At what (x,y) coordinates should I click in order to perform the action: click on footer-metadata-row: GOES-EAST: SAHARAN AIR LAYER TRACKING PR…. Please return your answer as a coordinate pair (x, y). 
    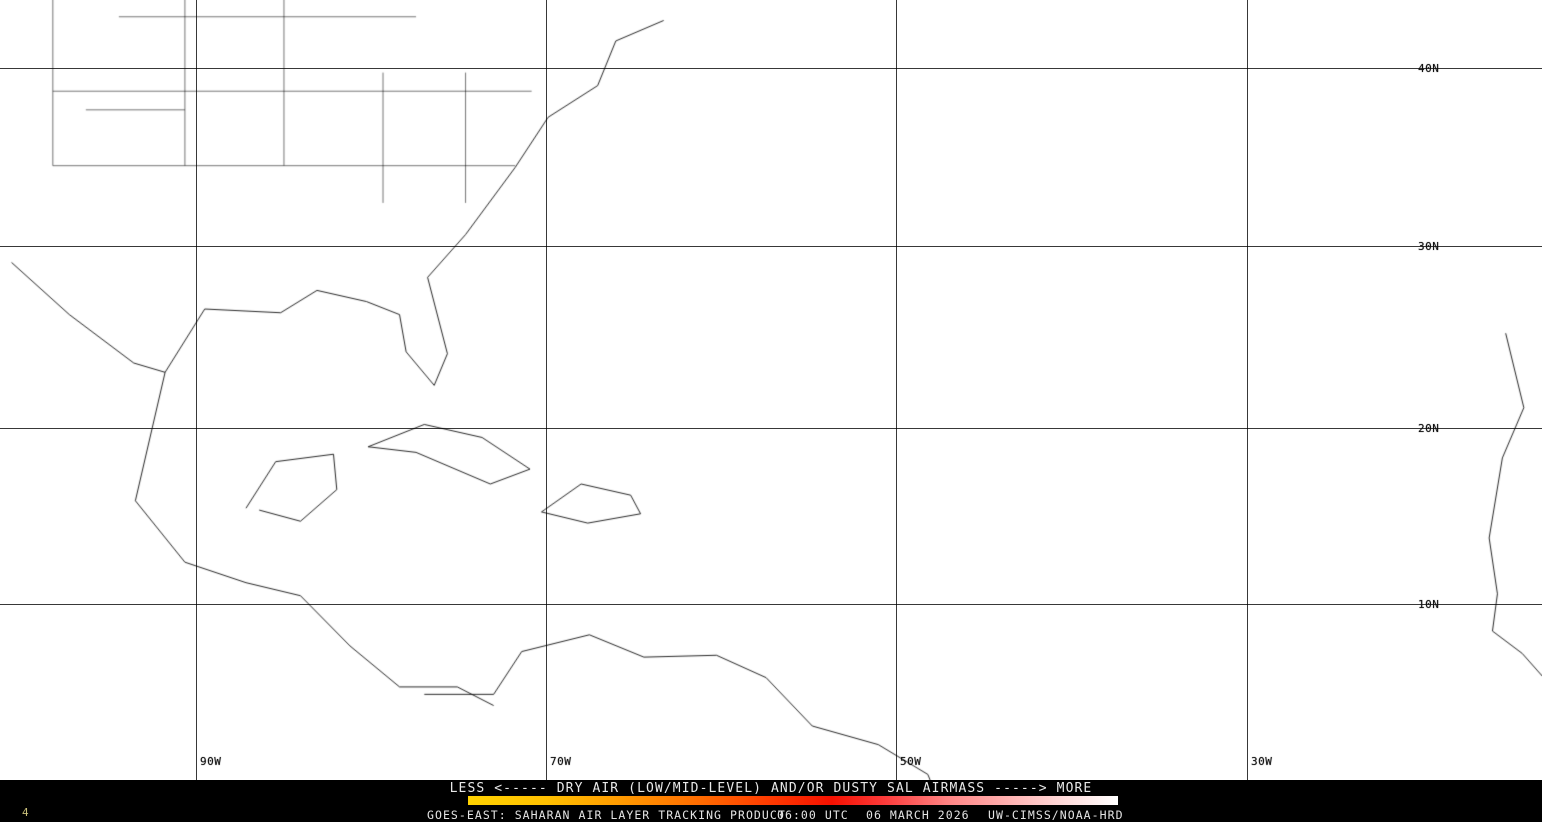
    Looking at the image, I should click on (771, 815).